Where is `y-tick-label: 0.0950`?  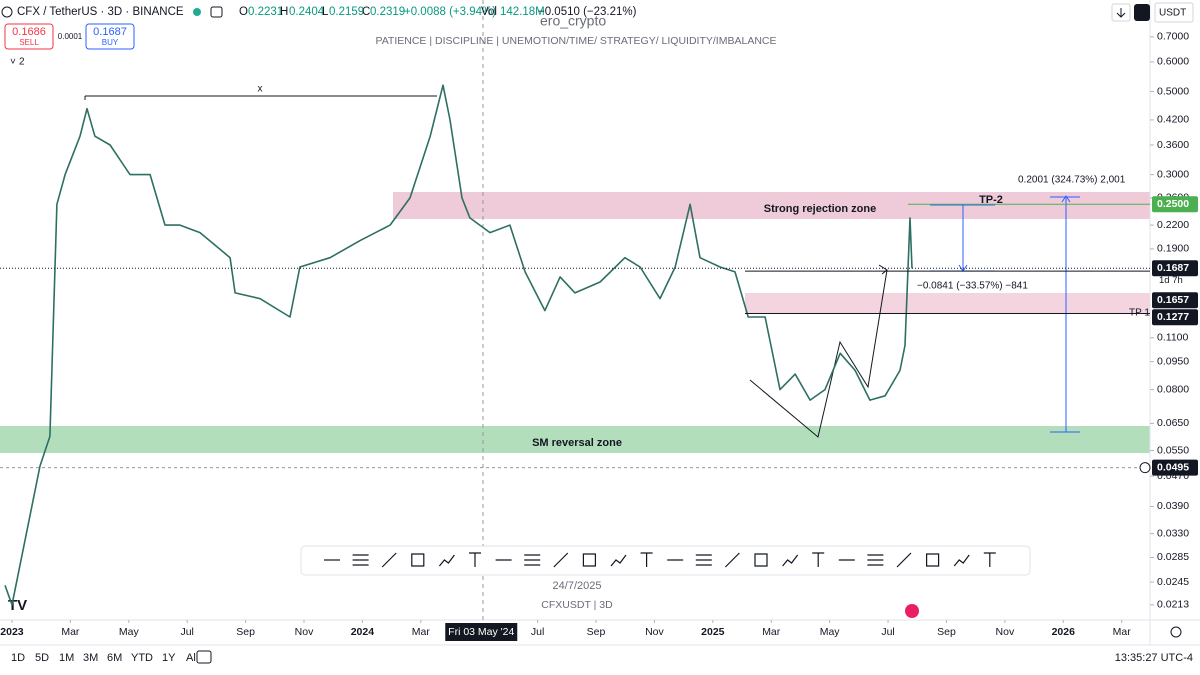 y-tick-label: 0.0950 is located at coordinates (1173, 361).